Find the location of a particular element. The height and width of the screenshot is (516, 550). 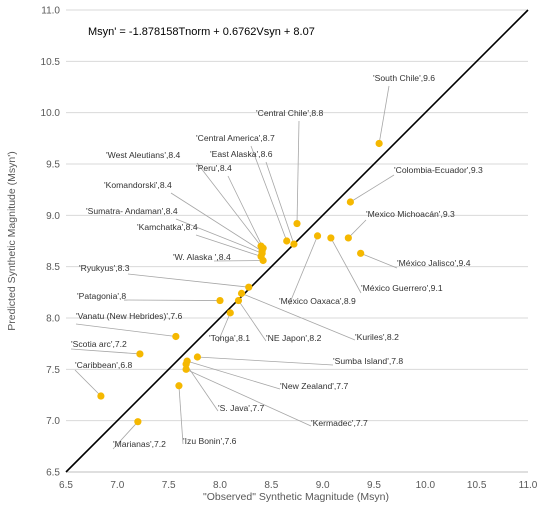

x-tick-label-0: 6.5 is located at coordinates (66, 485).